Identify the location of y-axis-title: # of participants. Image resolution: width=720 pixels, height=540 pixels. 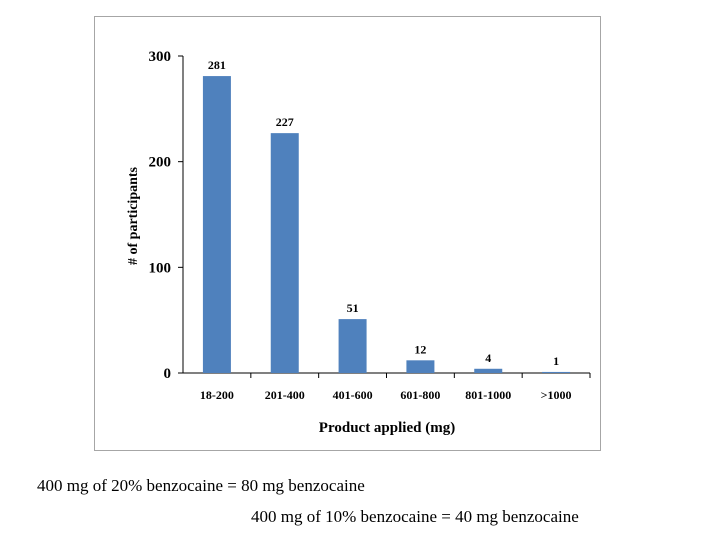
(133, 215).